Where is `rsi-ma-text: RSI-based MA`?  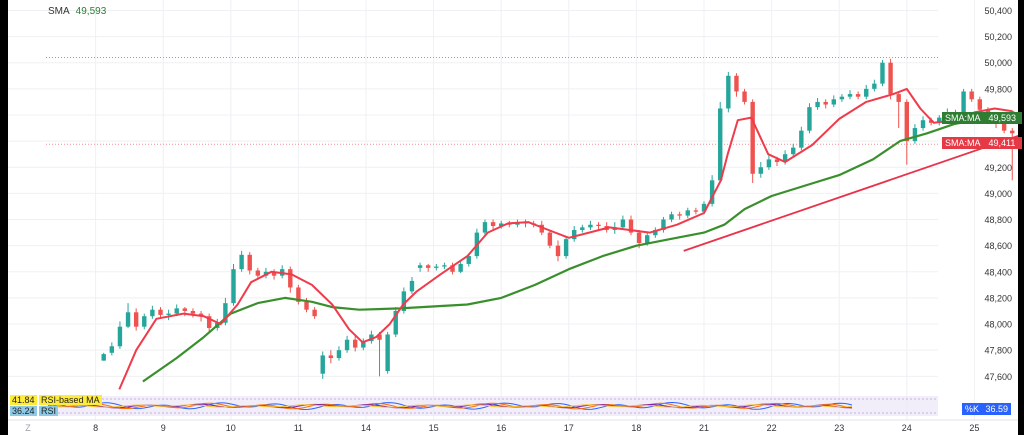 rsi-ma-text: RSI-based MA is located at coordinates (70, 400).